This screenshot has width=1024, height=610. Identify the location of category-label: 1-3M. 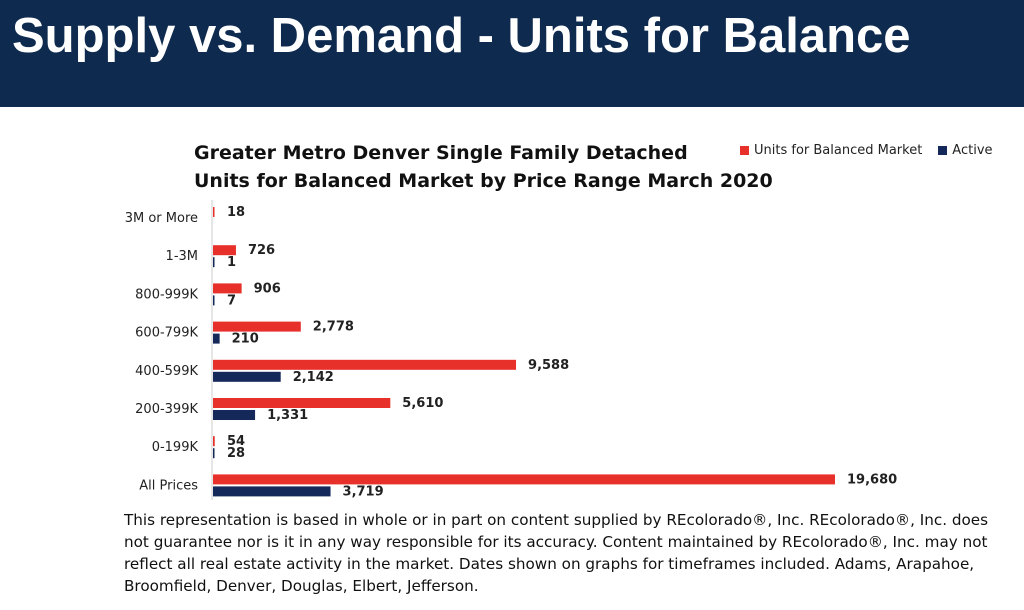
(182, 256).